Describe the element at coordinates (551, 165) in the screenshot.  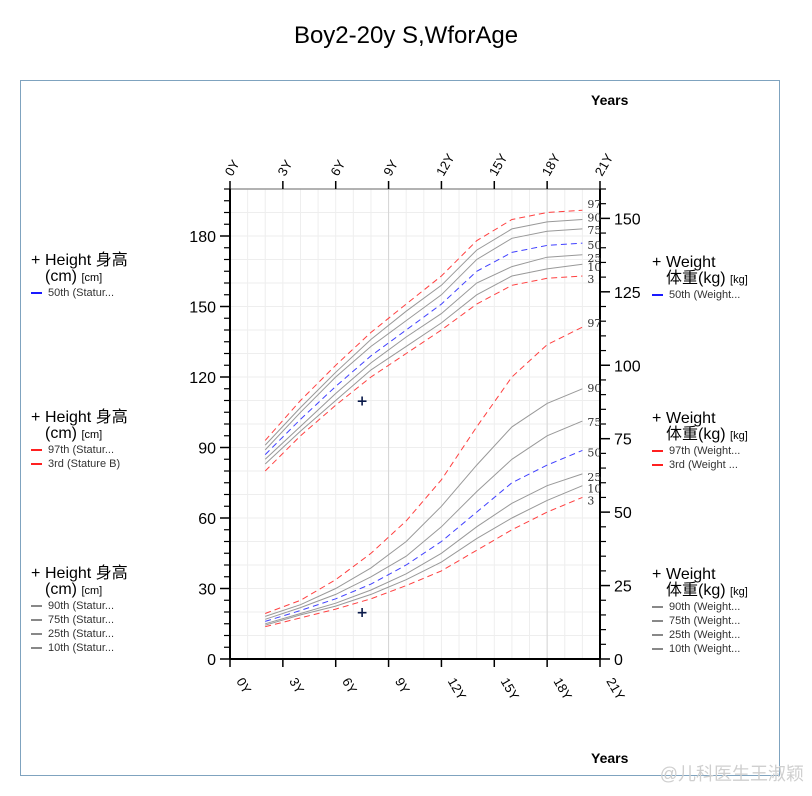
I see `x-tick-label-top: 18Y` at that location.